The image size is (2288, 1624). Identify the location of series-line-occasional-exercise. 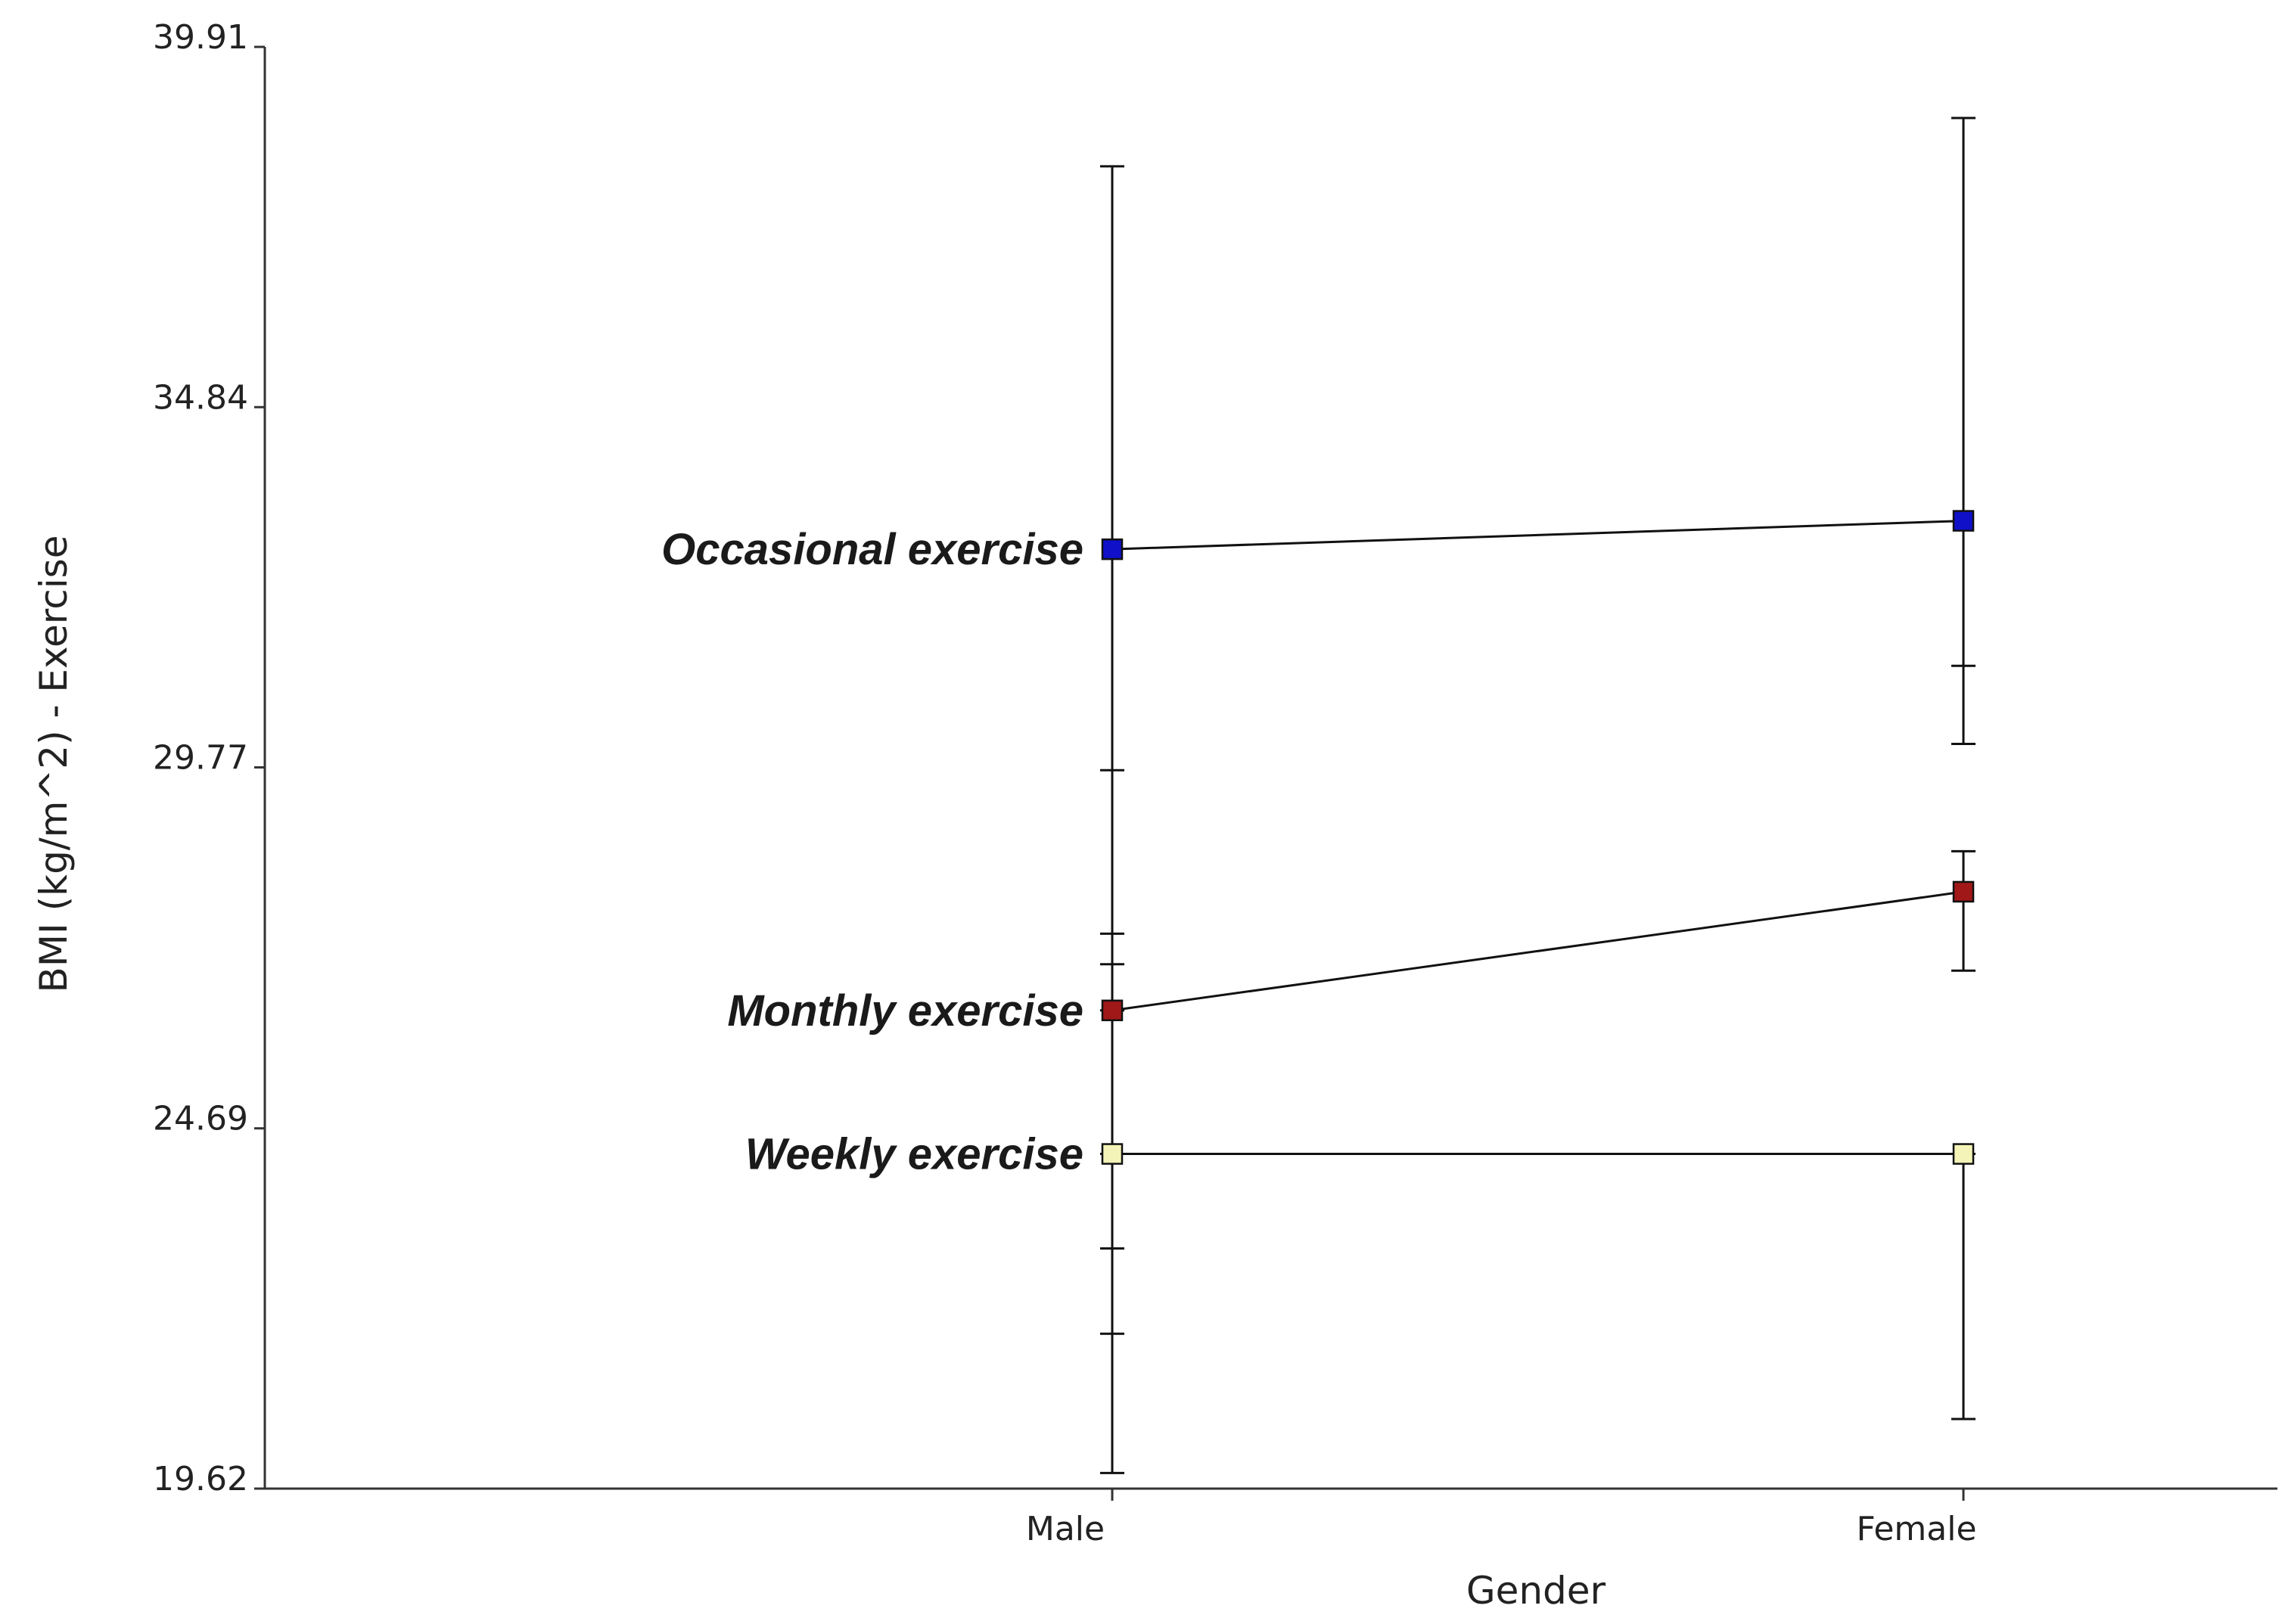
(1537, 535).